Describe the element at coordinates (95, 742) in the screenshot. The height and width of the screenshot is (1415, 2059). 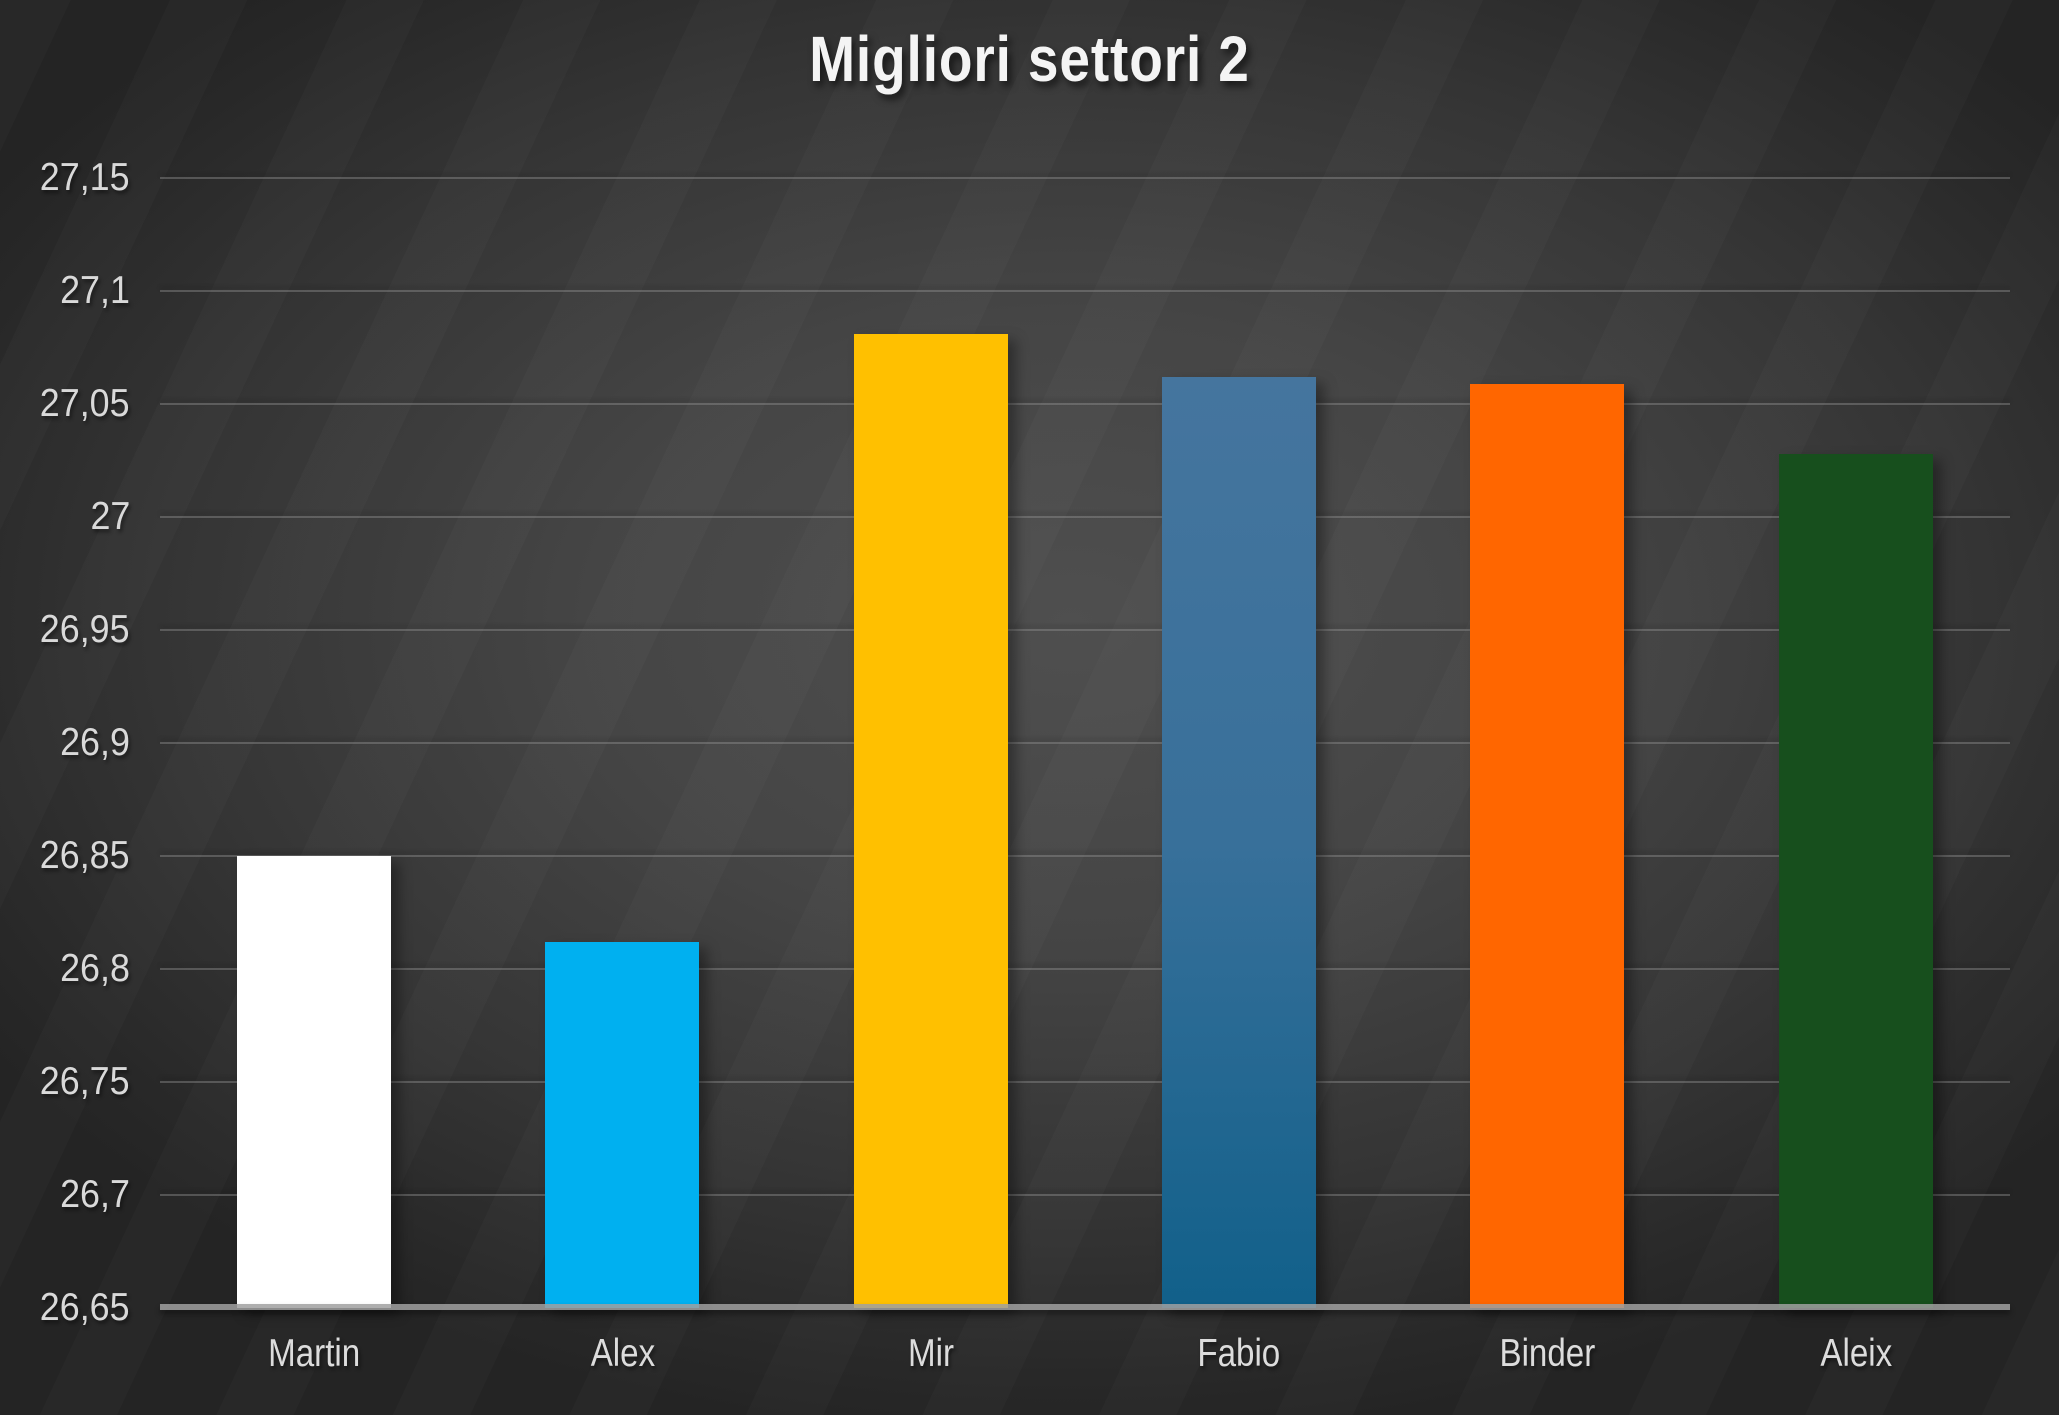
I see `y-tick-label: 26,9` at that location.